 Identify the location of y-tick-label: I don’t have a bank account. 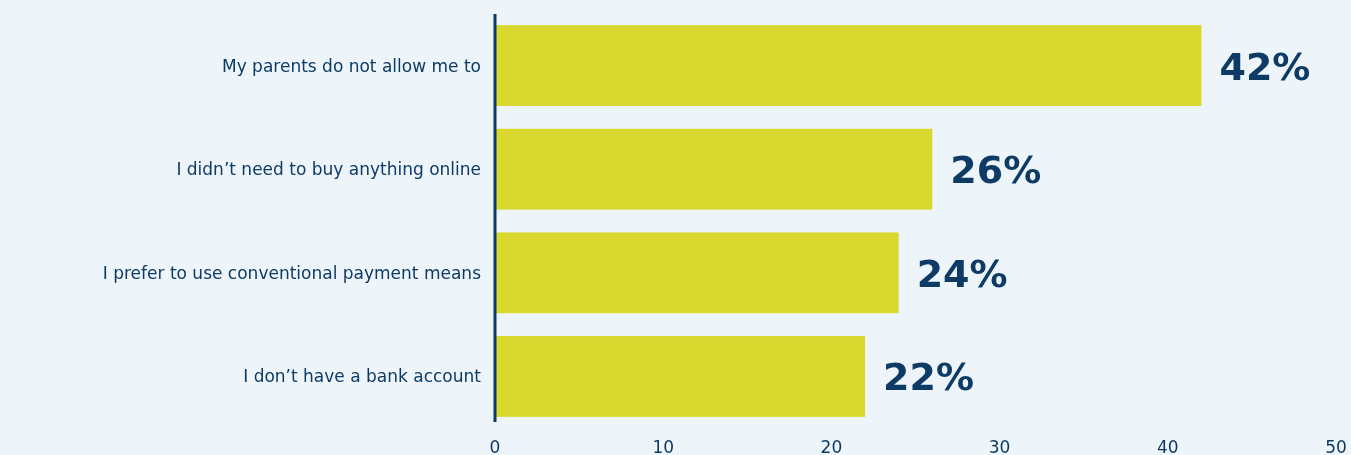
(362, 376).